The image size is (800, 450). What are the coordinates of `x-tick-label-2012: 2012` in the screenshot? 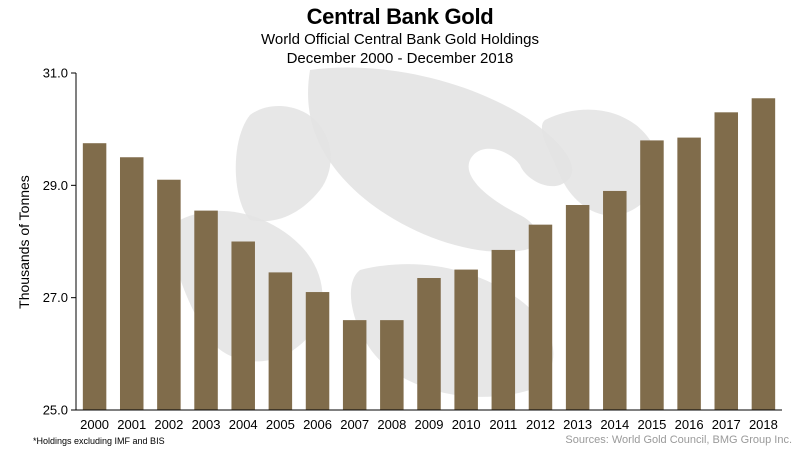 It's located at (540, 424).